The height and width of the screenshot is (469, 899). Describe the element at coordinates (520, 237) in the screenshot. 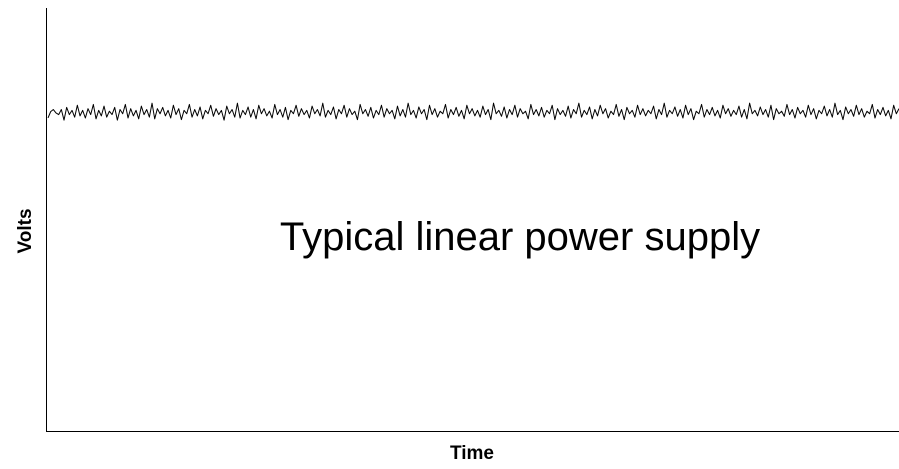

I see `annotation-text: Typical linear power supply` at that location.